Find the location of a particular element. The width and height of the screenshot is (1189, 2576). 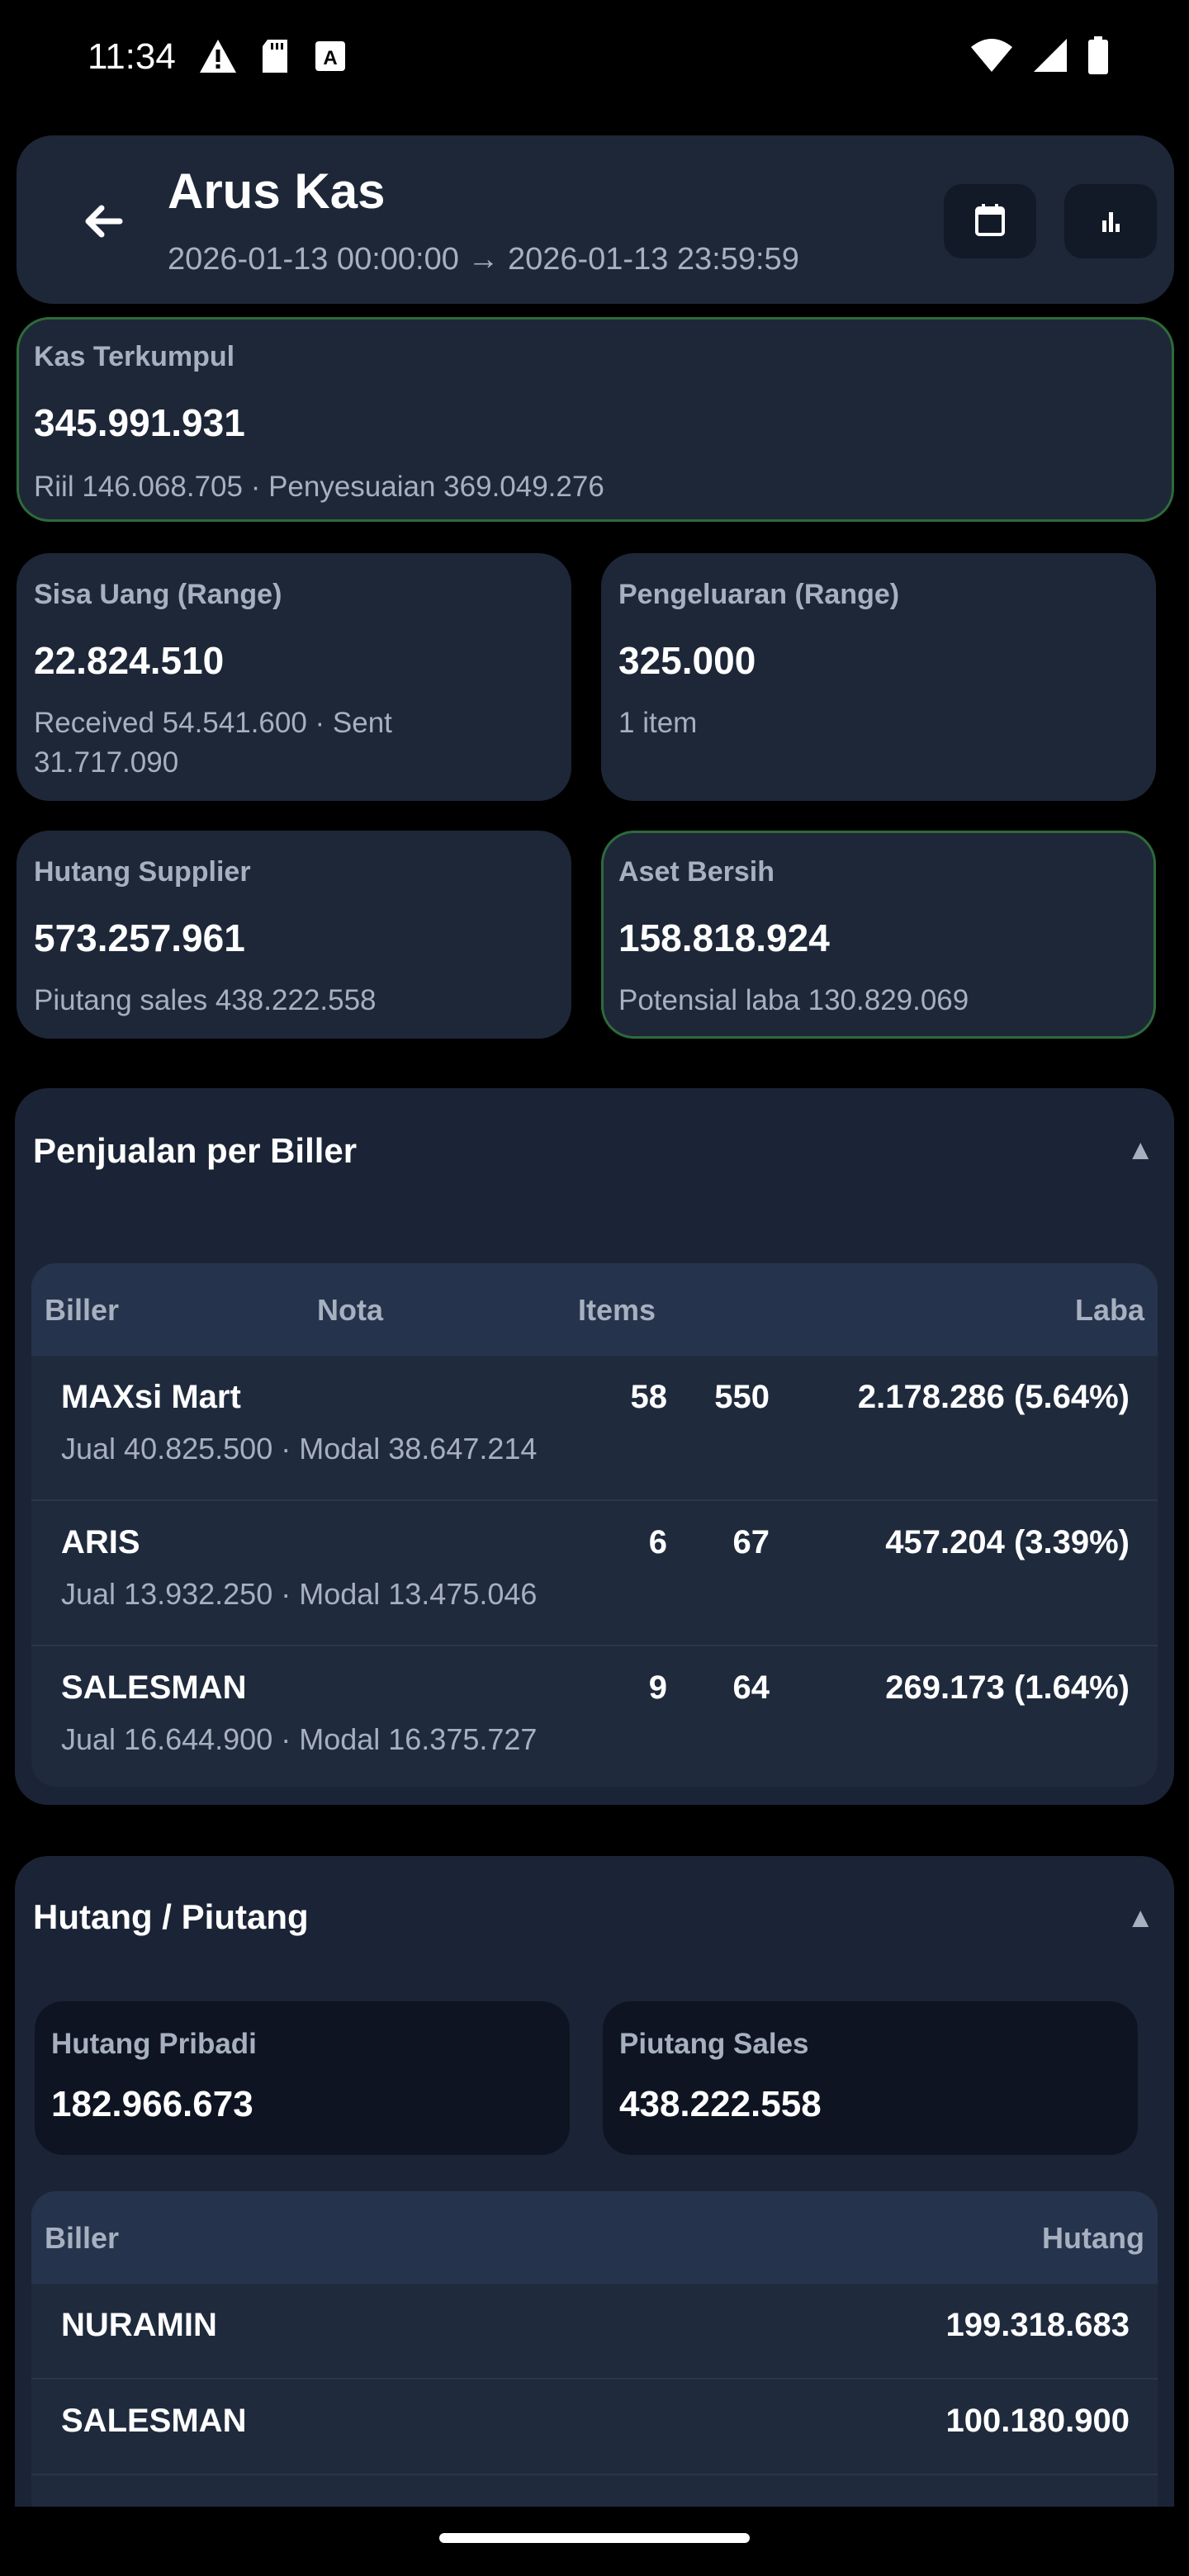

keyboard-a-icon: A is located at coordinates (330, 56).